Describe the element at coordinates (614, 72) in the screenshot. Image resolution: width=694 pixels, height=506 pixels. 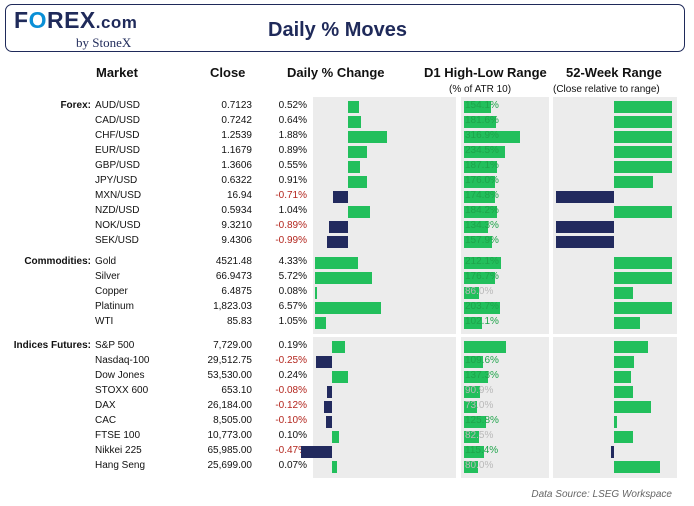
I see `column-header-52week: 52-Week Range` at that location.